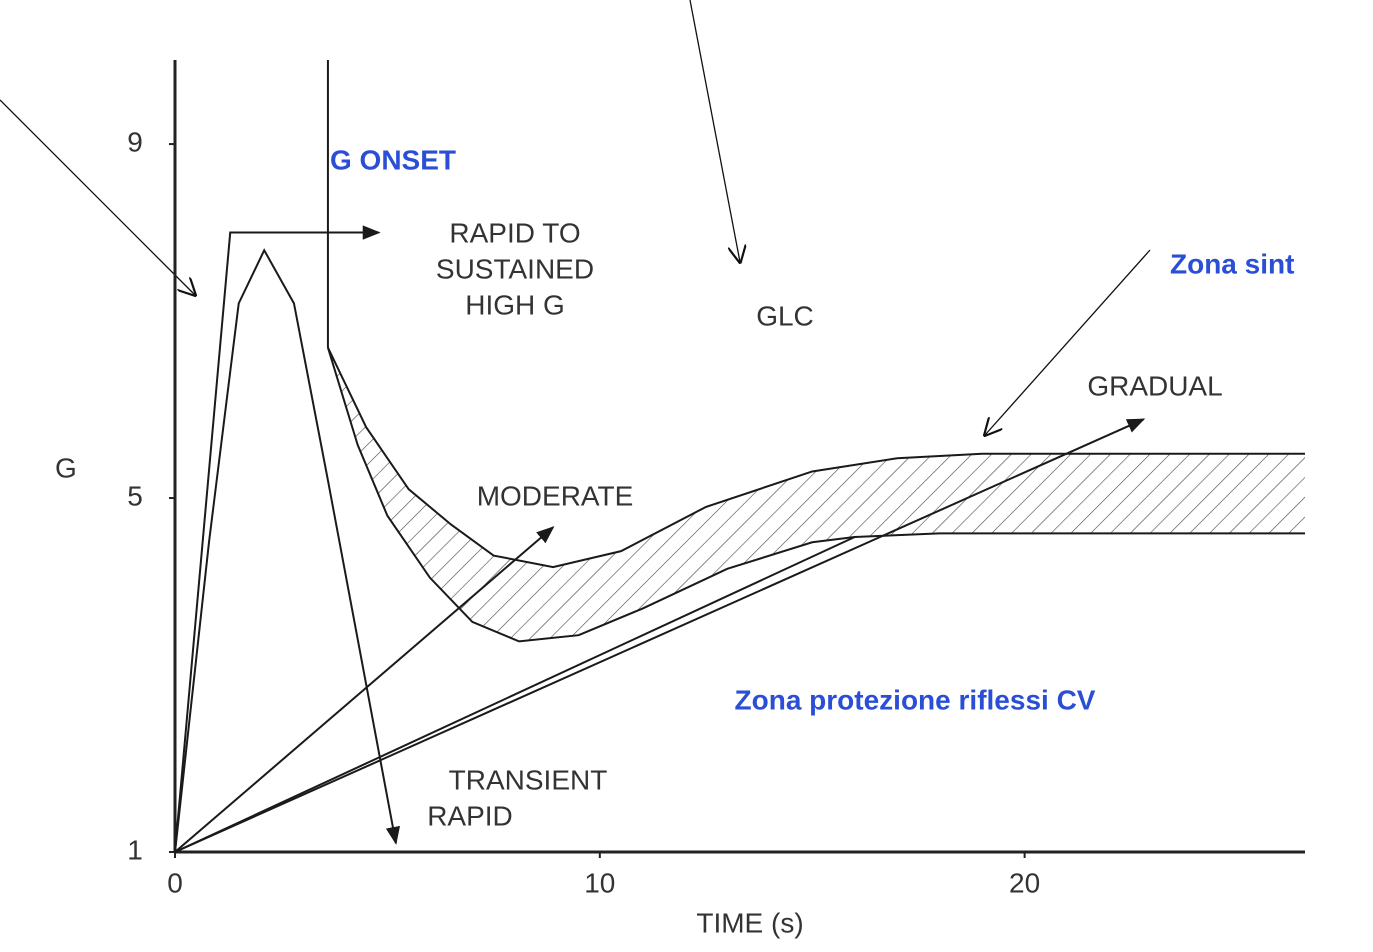 Image resolution: width=1373 pixels, height=952 pixels. Describe the element at coordinates (1154, 385) in the screenshot. I see `annotation: GRADUAL` at that location.